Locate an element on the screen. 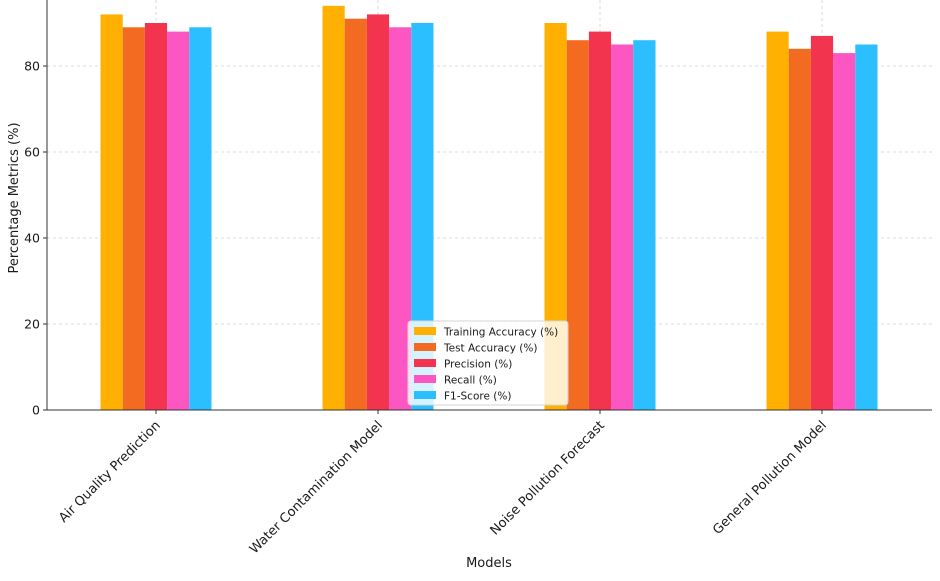 The image size is (940, 581). y-tick-label: 40 is located at coordinates (32, 238).